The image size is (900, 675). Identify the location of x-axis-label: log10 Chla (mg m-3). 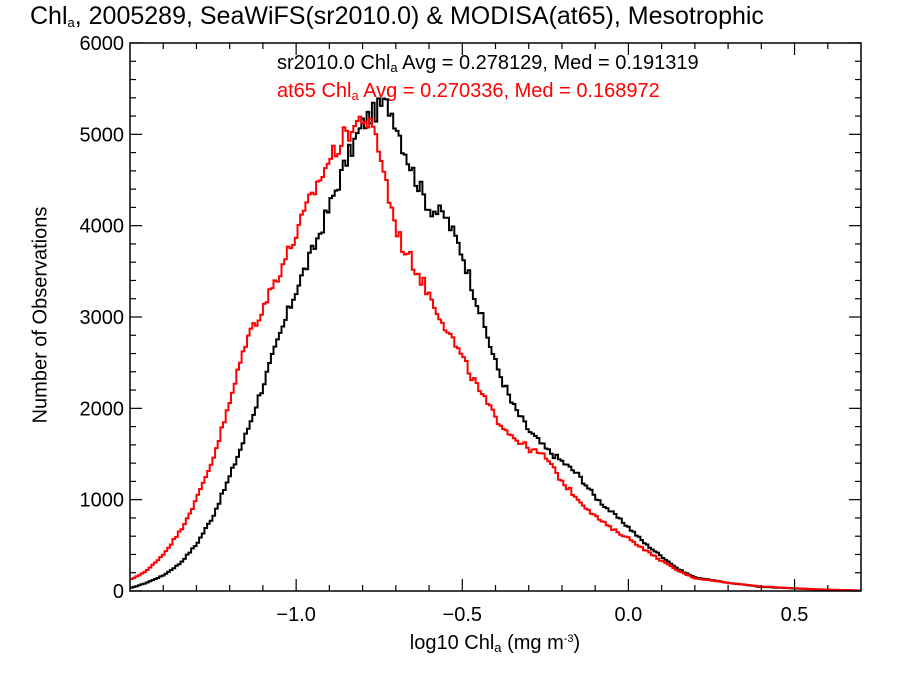
(495, 643).